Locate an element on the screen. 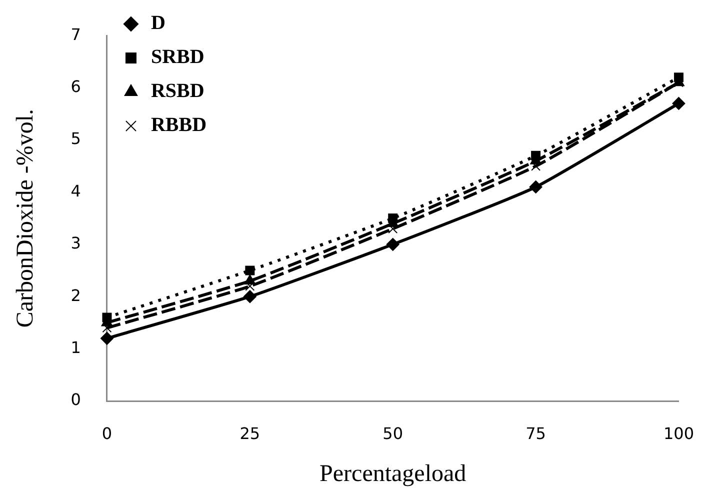 Image resolution: width=718 pixels, height=495 pixels. y-tick-label: 3 is located at coordinates (75, 243).